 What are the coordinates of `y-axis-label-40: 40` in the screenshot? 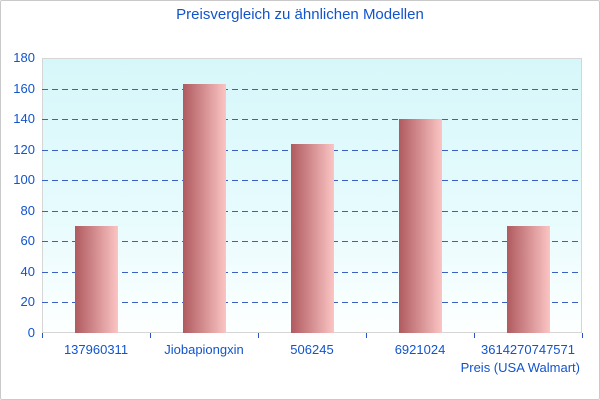 It's located at (27, 271).